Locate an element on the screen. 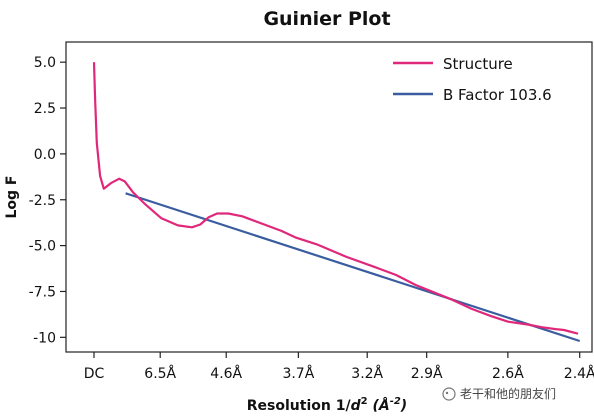  x-tick-label: 2.6Å is located at coordinates (508, 373).